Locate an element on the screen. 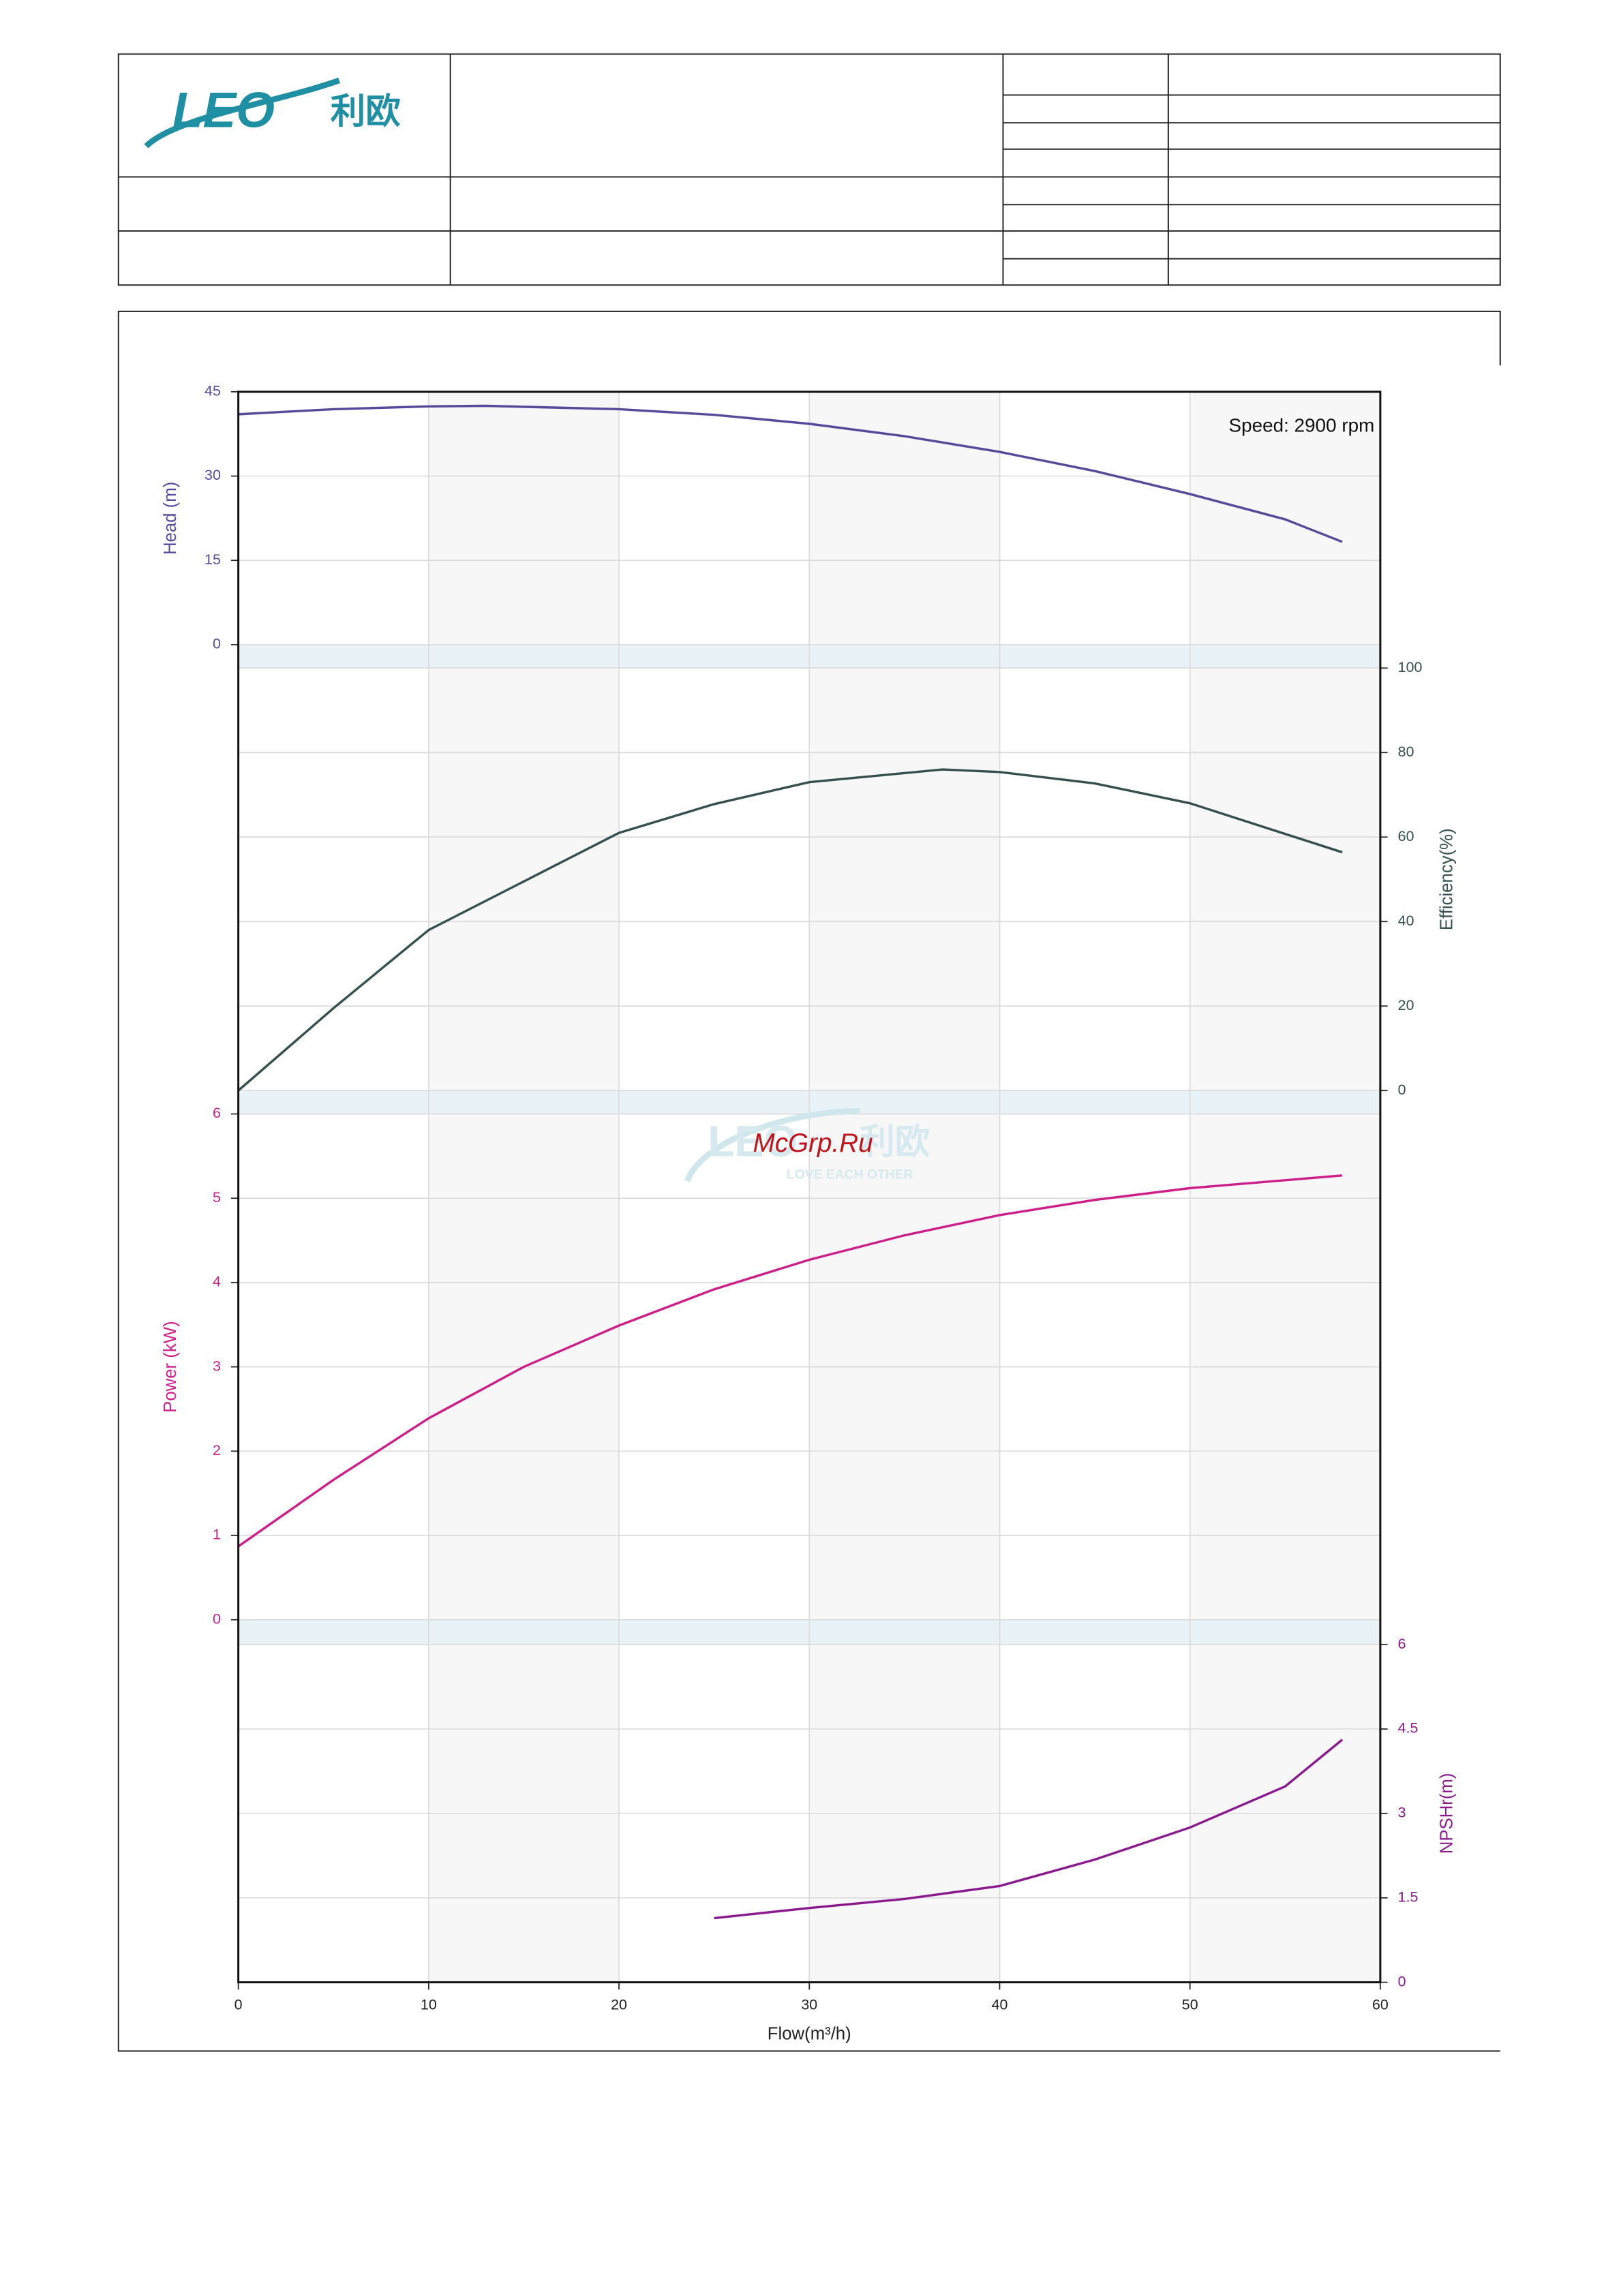 The image size is (1623, 2296). y-tick-label: 4 is located at coordinates (217, 1282).